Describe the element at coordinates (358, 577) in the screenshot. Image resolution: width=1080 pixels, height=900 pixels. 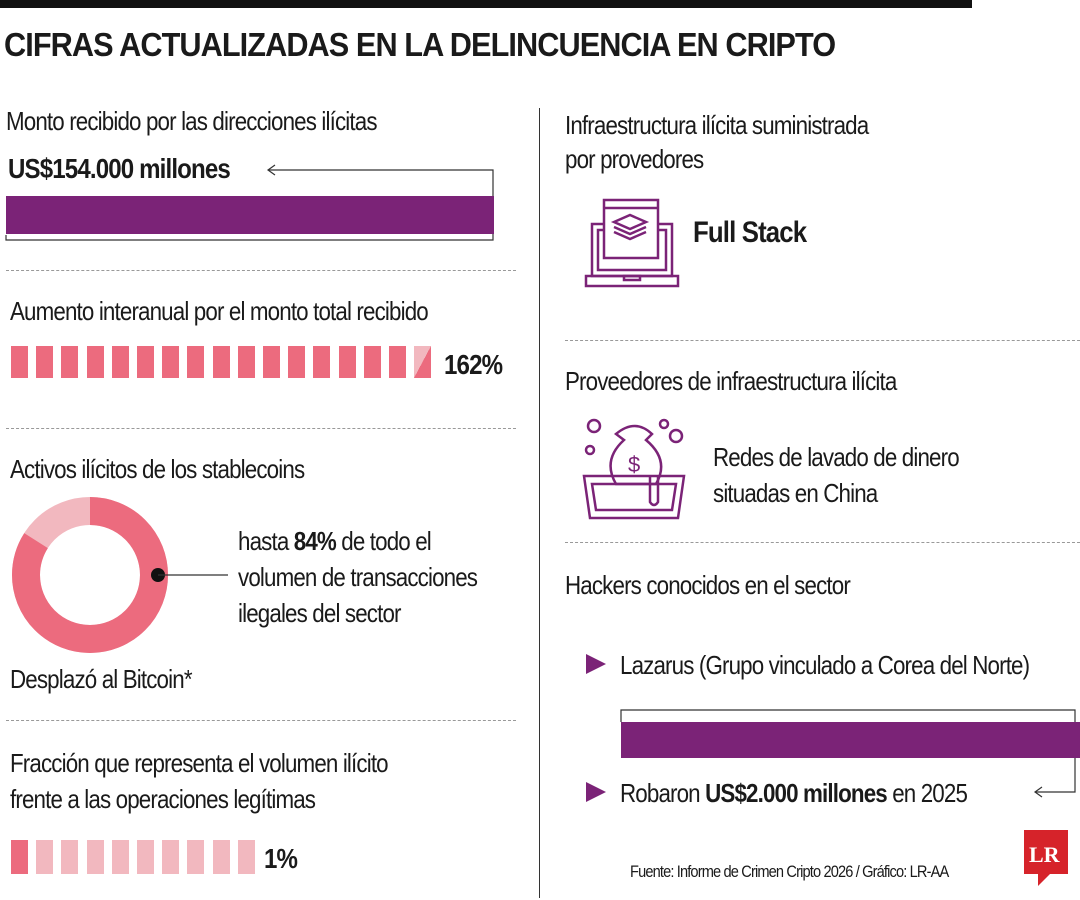
I see `stablecoins-text-2: volumen de transacciones` at that location.